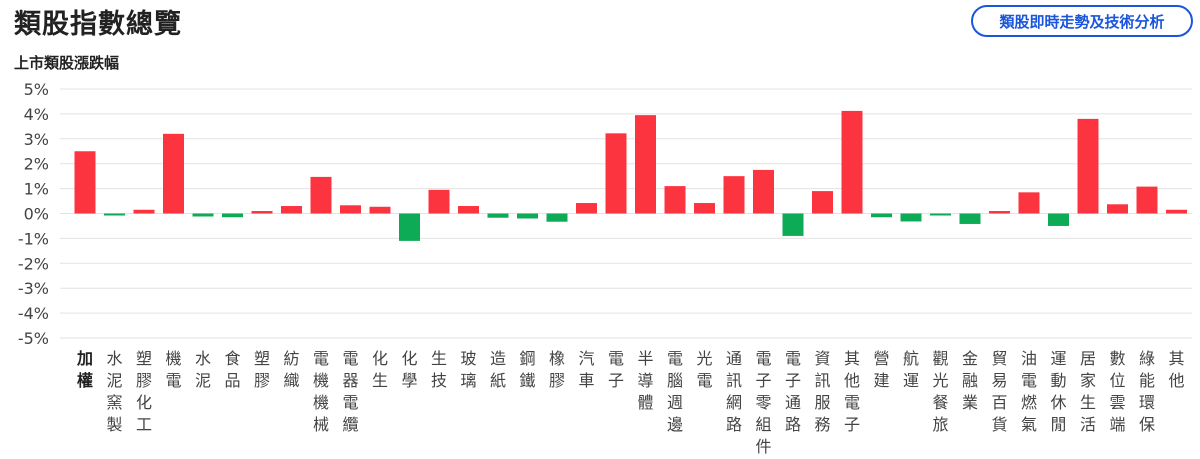 This screenshot has height=459, width=1200. What do you see at coordinates (616, 369) in the screenshot?
I see `x-tick-label: 電子` at bounding box center [616, 369].